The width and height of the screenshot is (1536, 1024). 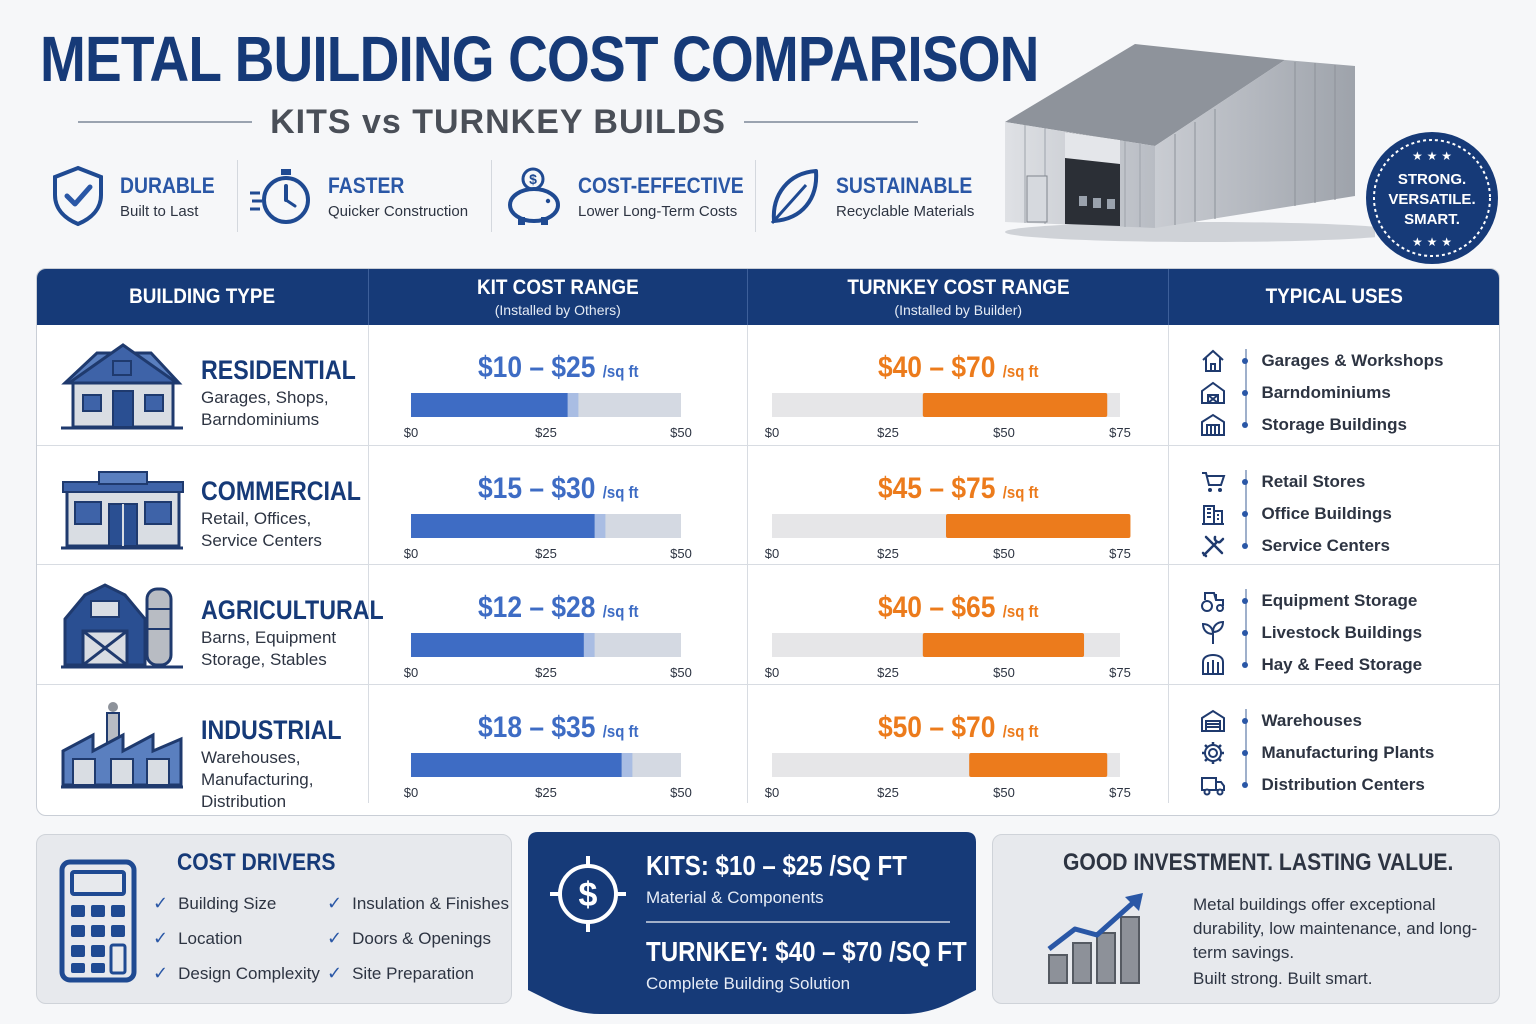 I want to click on list-item: Barndominiums, so click(x=1320, y=393).